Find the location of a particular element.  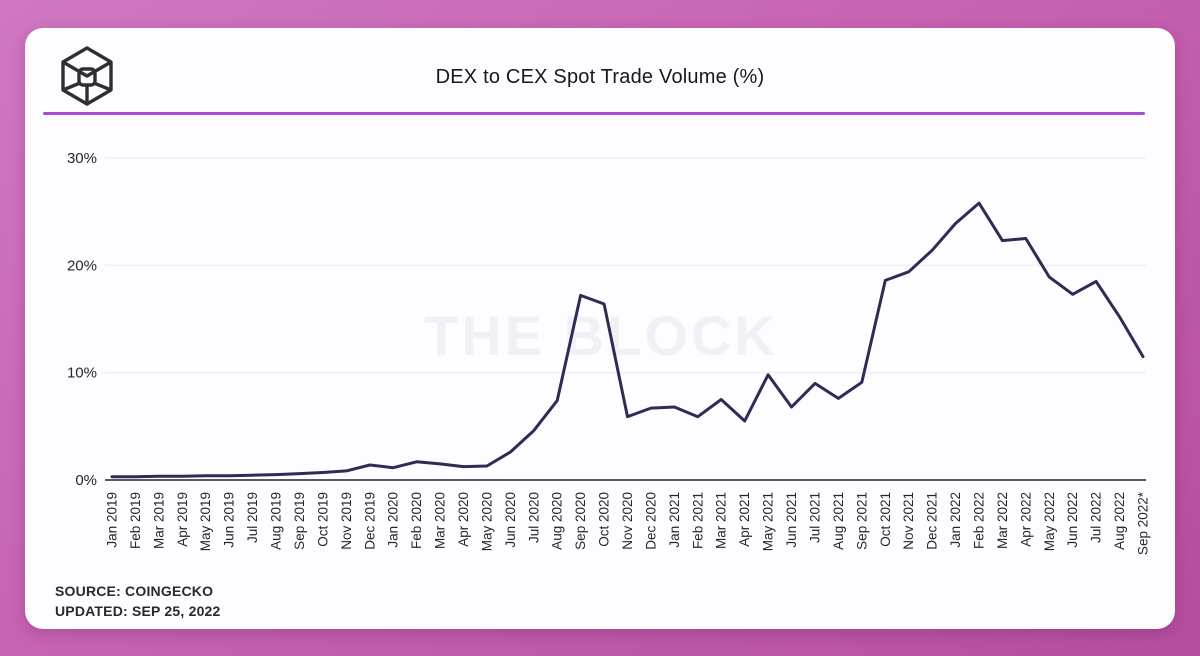

logo-edge-right is located at coordinates (102, 86).